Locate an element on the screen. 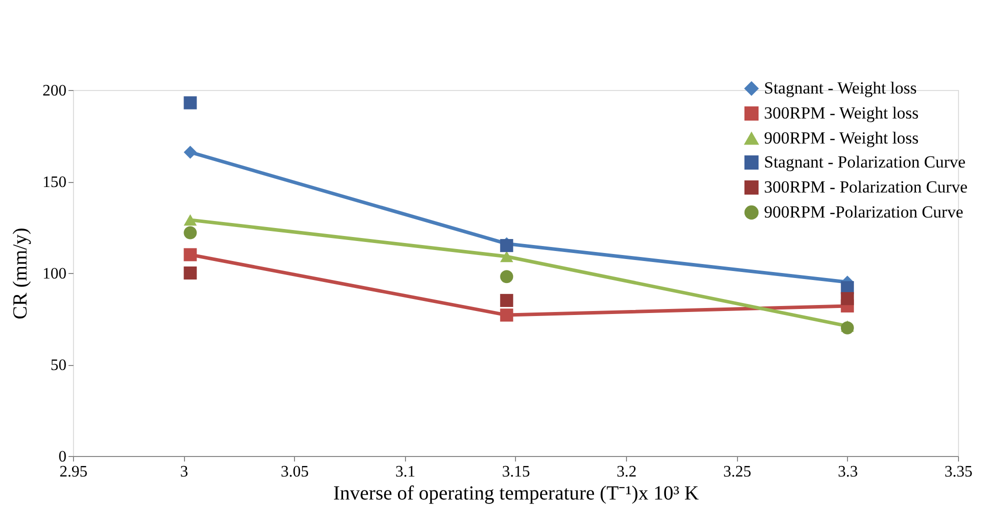  x-tick-label: 2.95 is located at coordinates (74, 472).